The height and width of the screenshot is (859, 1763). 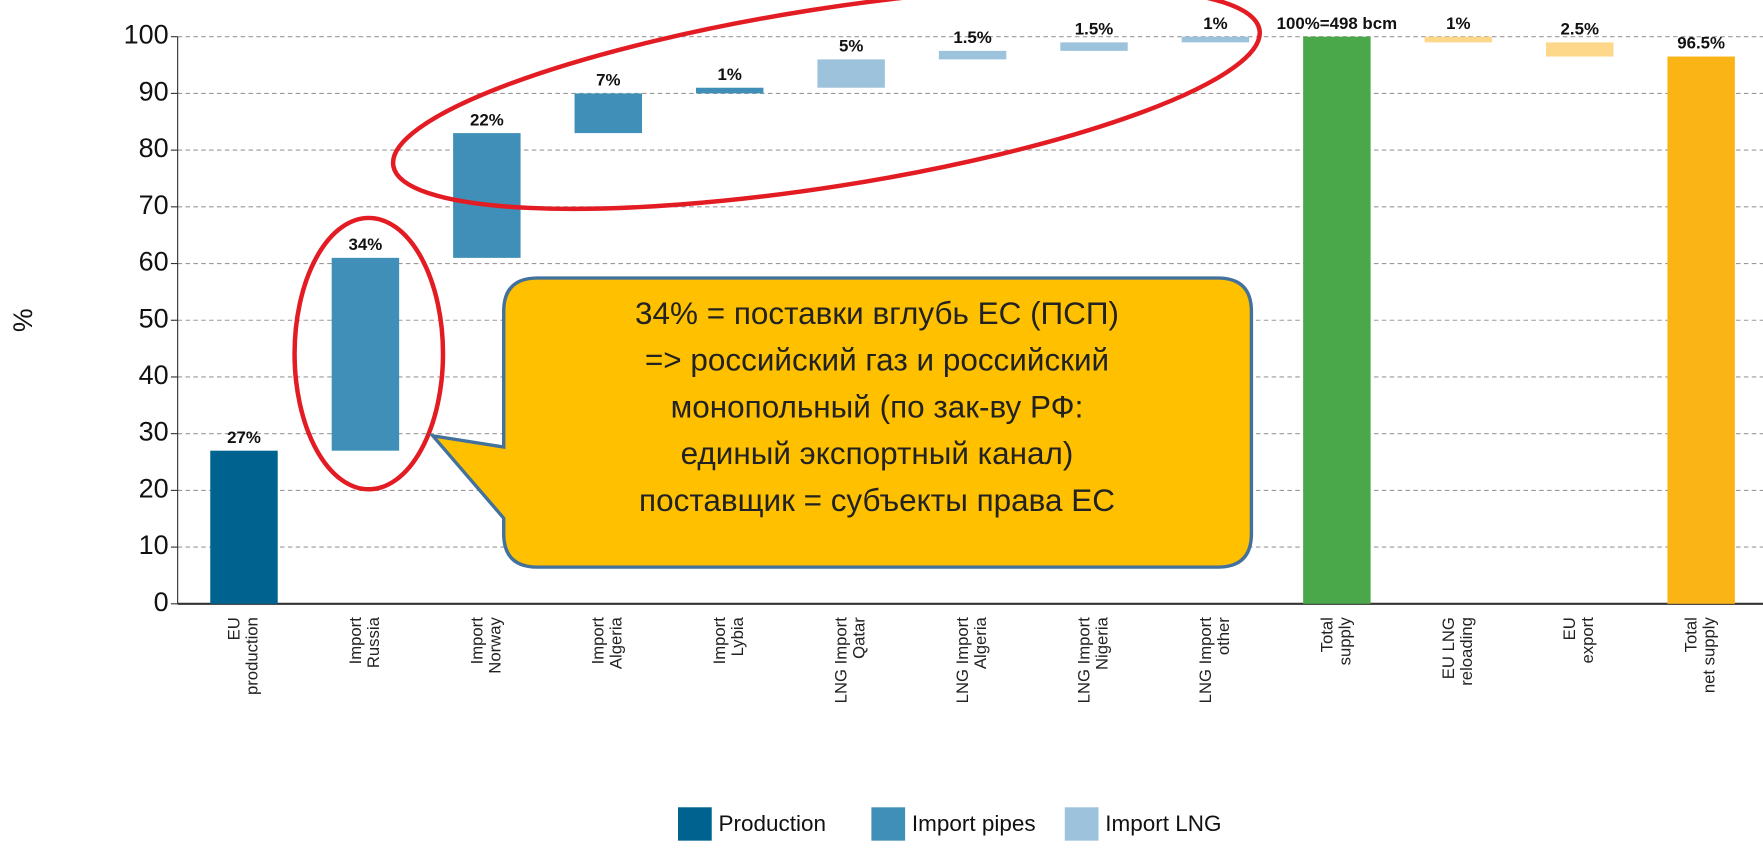 What do you see at coordinates (851, 46) in the screenshot?
I see `value-label: 5%` at bounding box center [851, 46].